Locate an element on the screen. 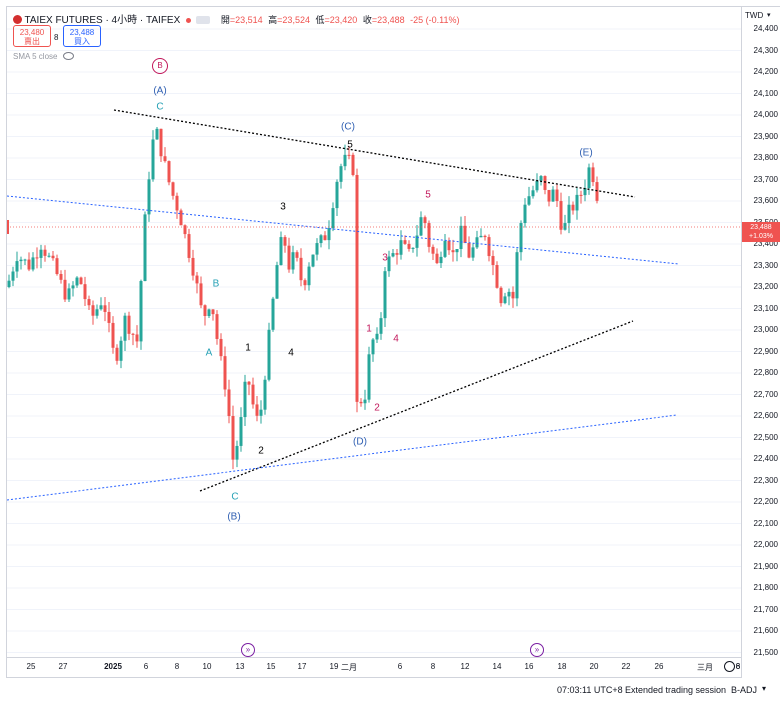 Image resolution: width=780 pixels, height=702 pixels. ohlc-low: 低=23,420 is located at coordinates (336, 20).